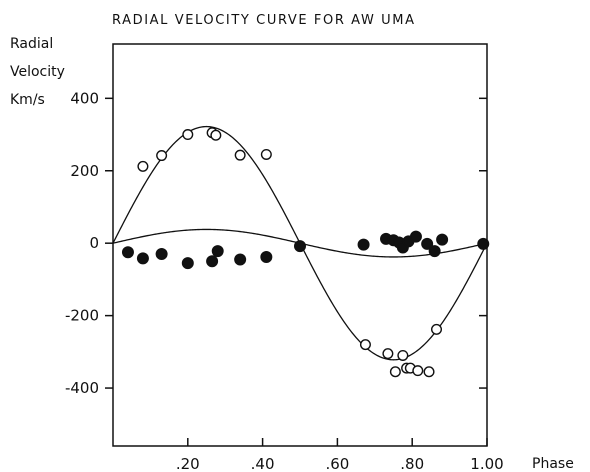 Image resolution: width=590 pixels, height=472 pixels. Describe the element at coordinates (337, 463) in the screenshot. I see `x-tick-label: .60` at that location.